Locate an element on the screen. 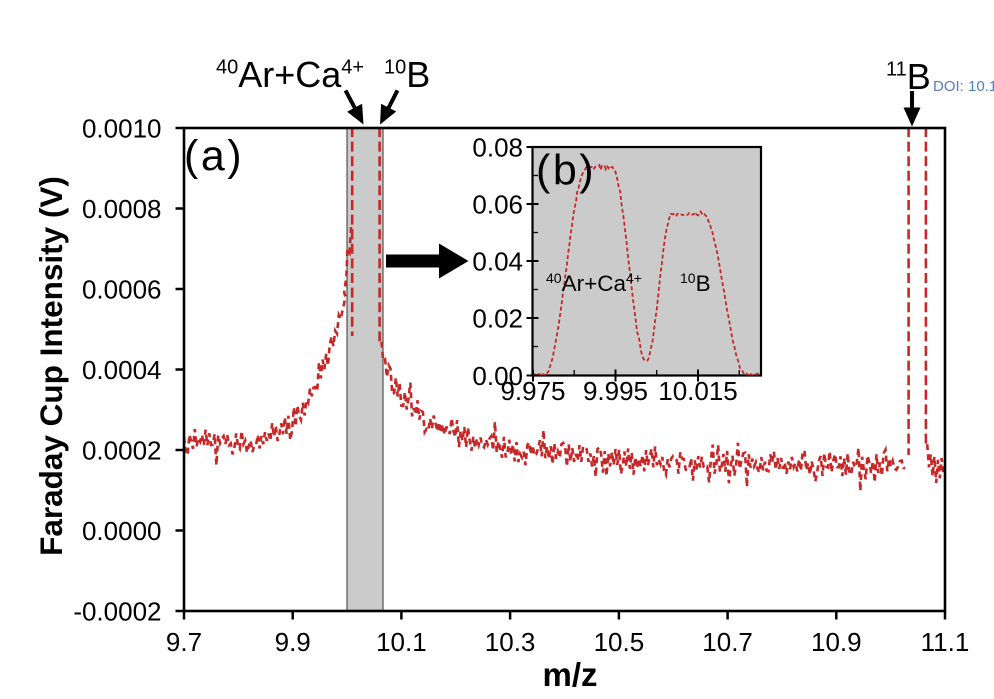 The height and width of the screenshot is (699, 994). svg-text: 9.9 is located at coordinates (293, 642).